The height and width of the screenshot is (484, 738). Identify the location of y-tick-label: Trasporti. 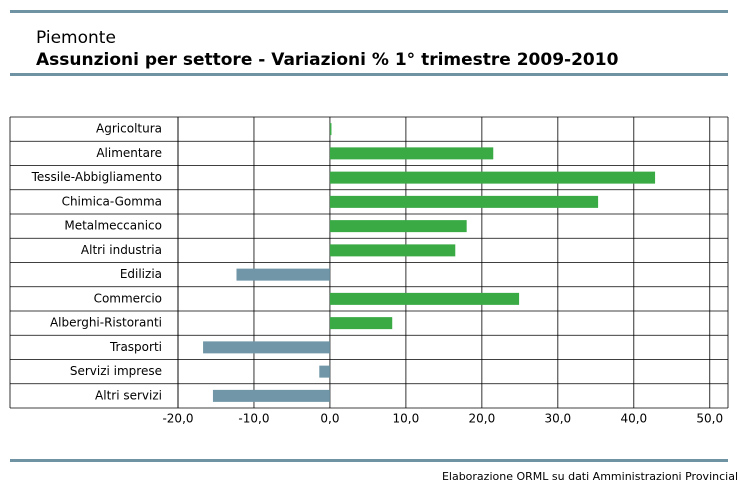
(135, 347).